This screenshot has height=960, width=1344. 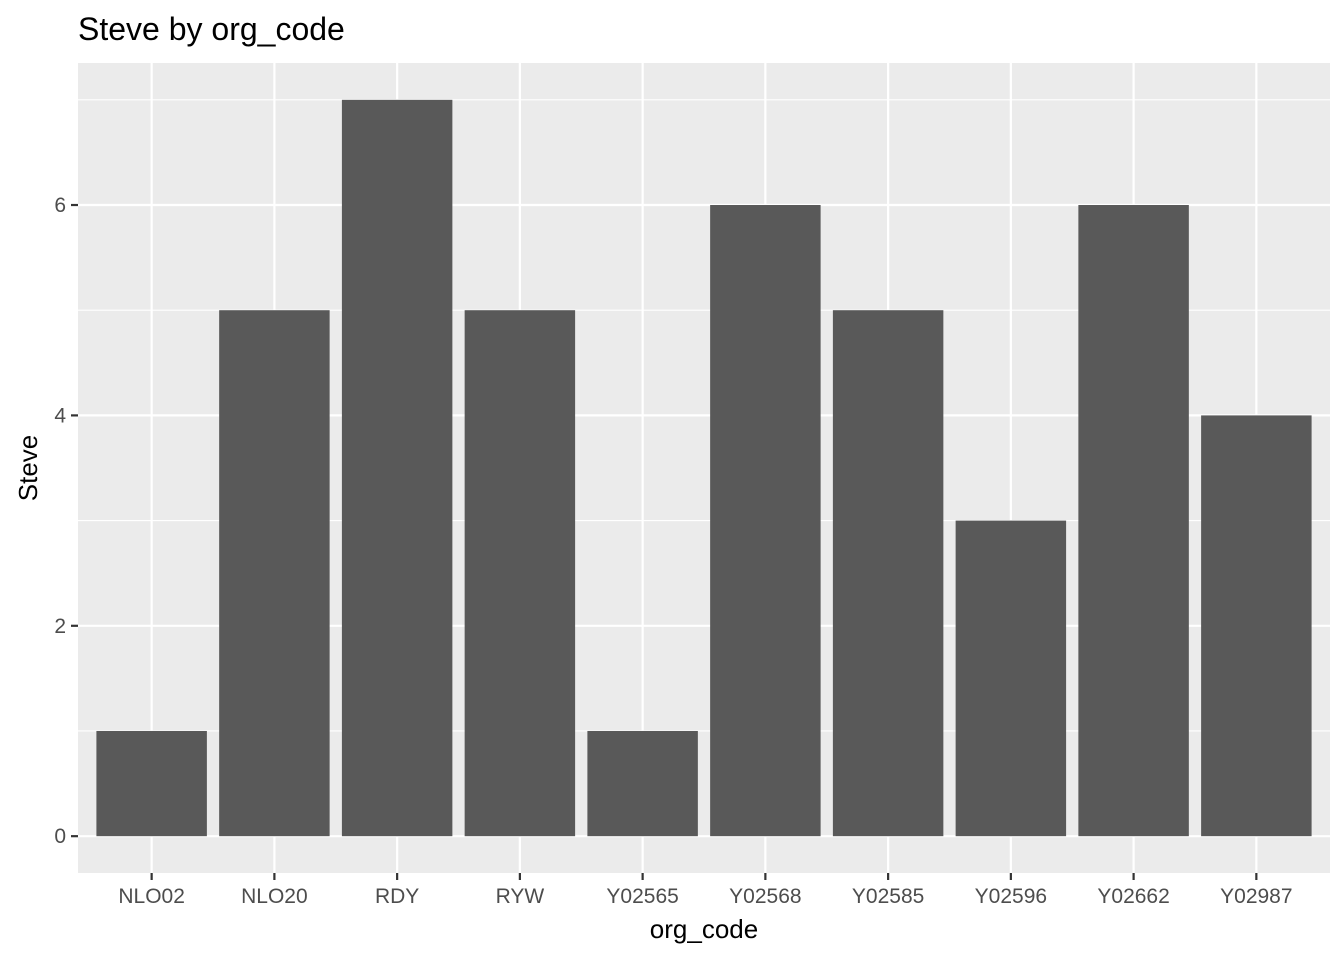 I want to click on bar-nlo20, so click(x=274, y=573).